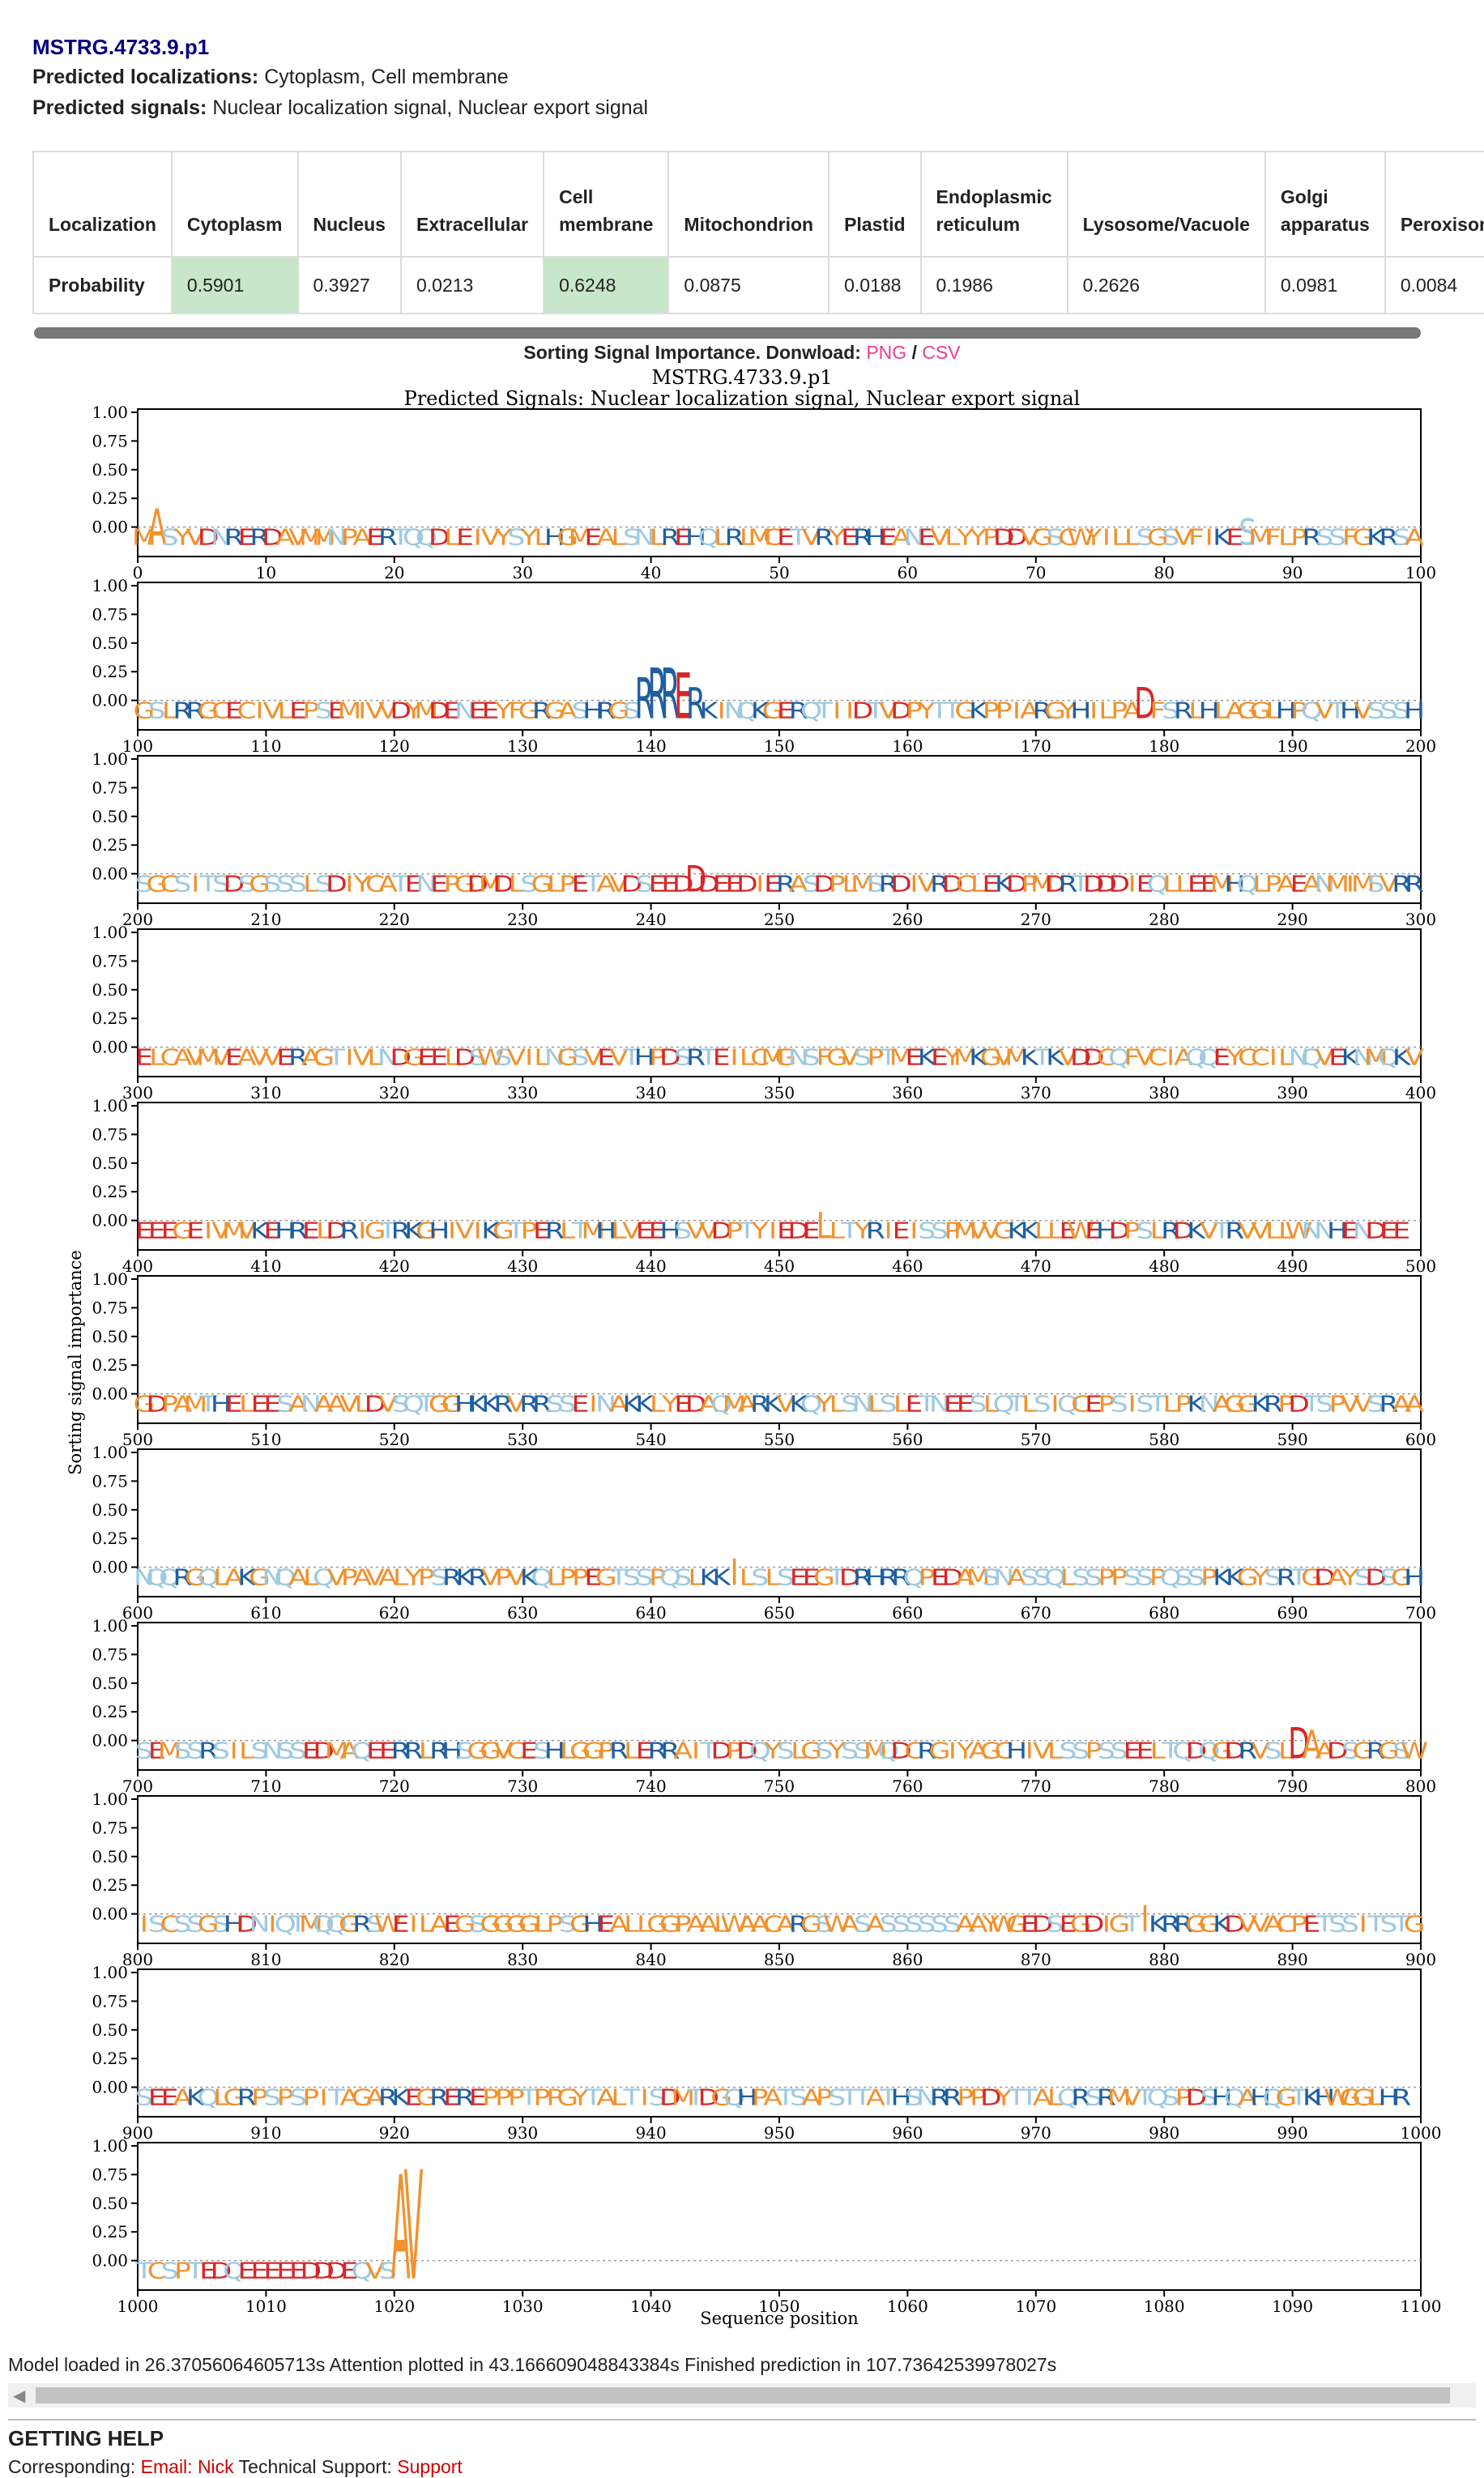  I want to click on x-tick-label: 870, so click(1036, 1959).